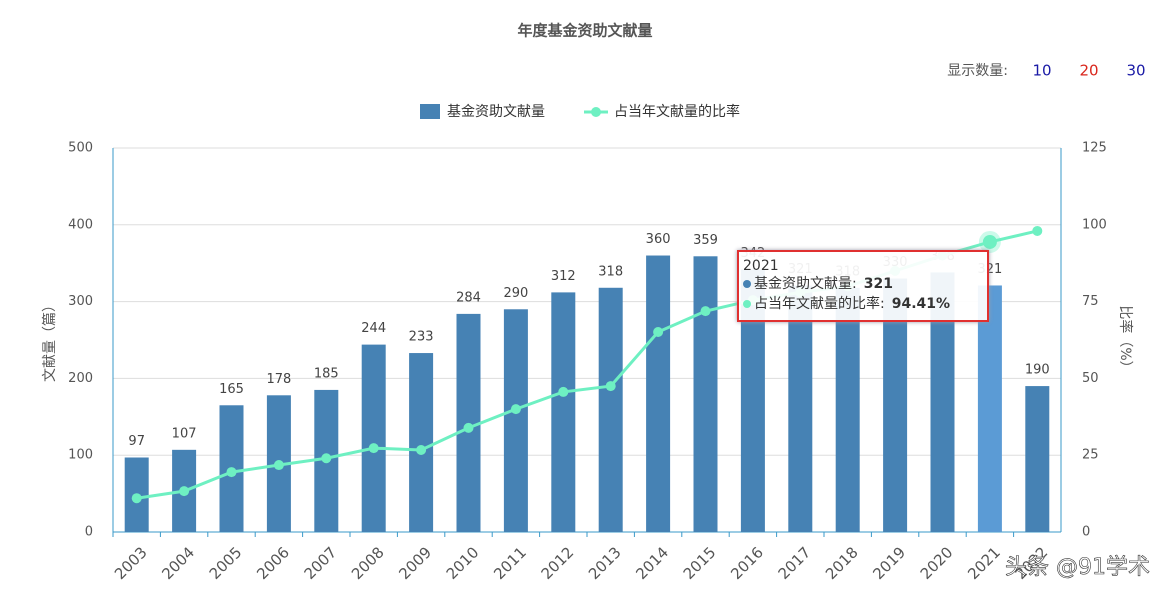 Image resolution: width=1169 pixels, height=599 pixels. Describe the element at coordinates (747, 563) in the screenshot. I see `x-tick-label: 2016` at that location.